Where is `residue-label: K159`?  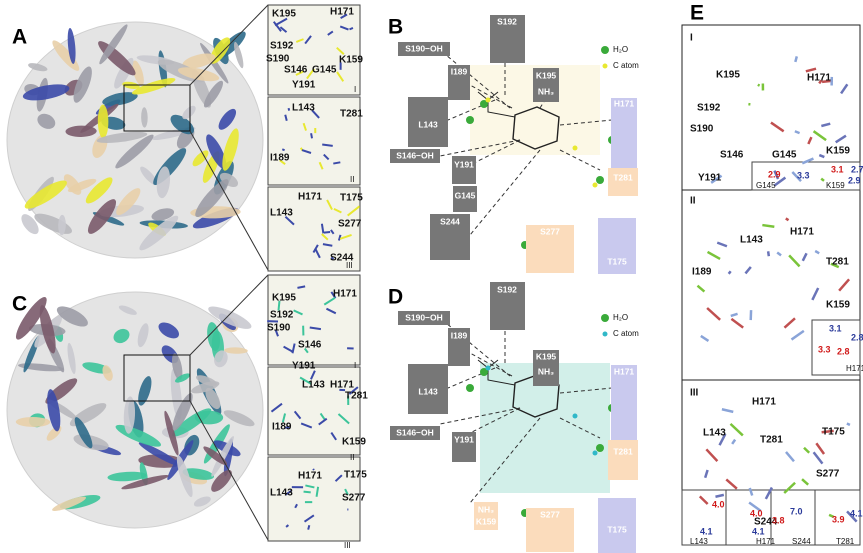 residue-label: K159 is located at coordinates (838, 151).